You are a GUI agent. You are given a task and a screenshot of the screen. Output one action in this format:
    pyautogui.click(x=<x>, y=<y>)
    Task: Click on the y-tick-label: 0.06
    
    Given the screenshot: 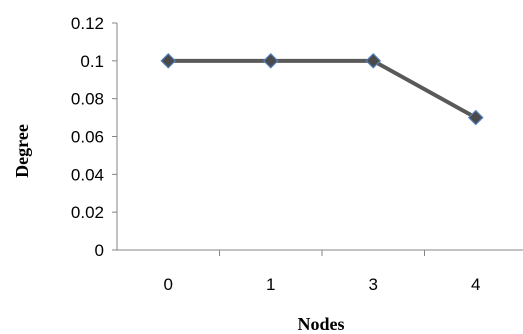 What is the action you would take?
    pyautogui.click(x=87, y=137)
    